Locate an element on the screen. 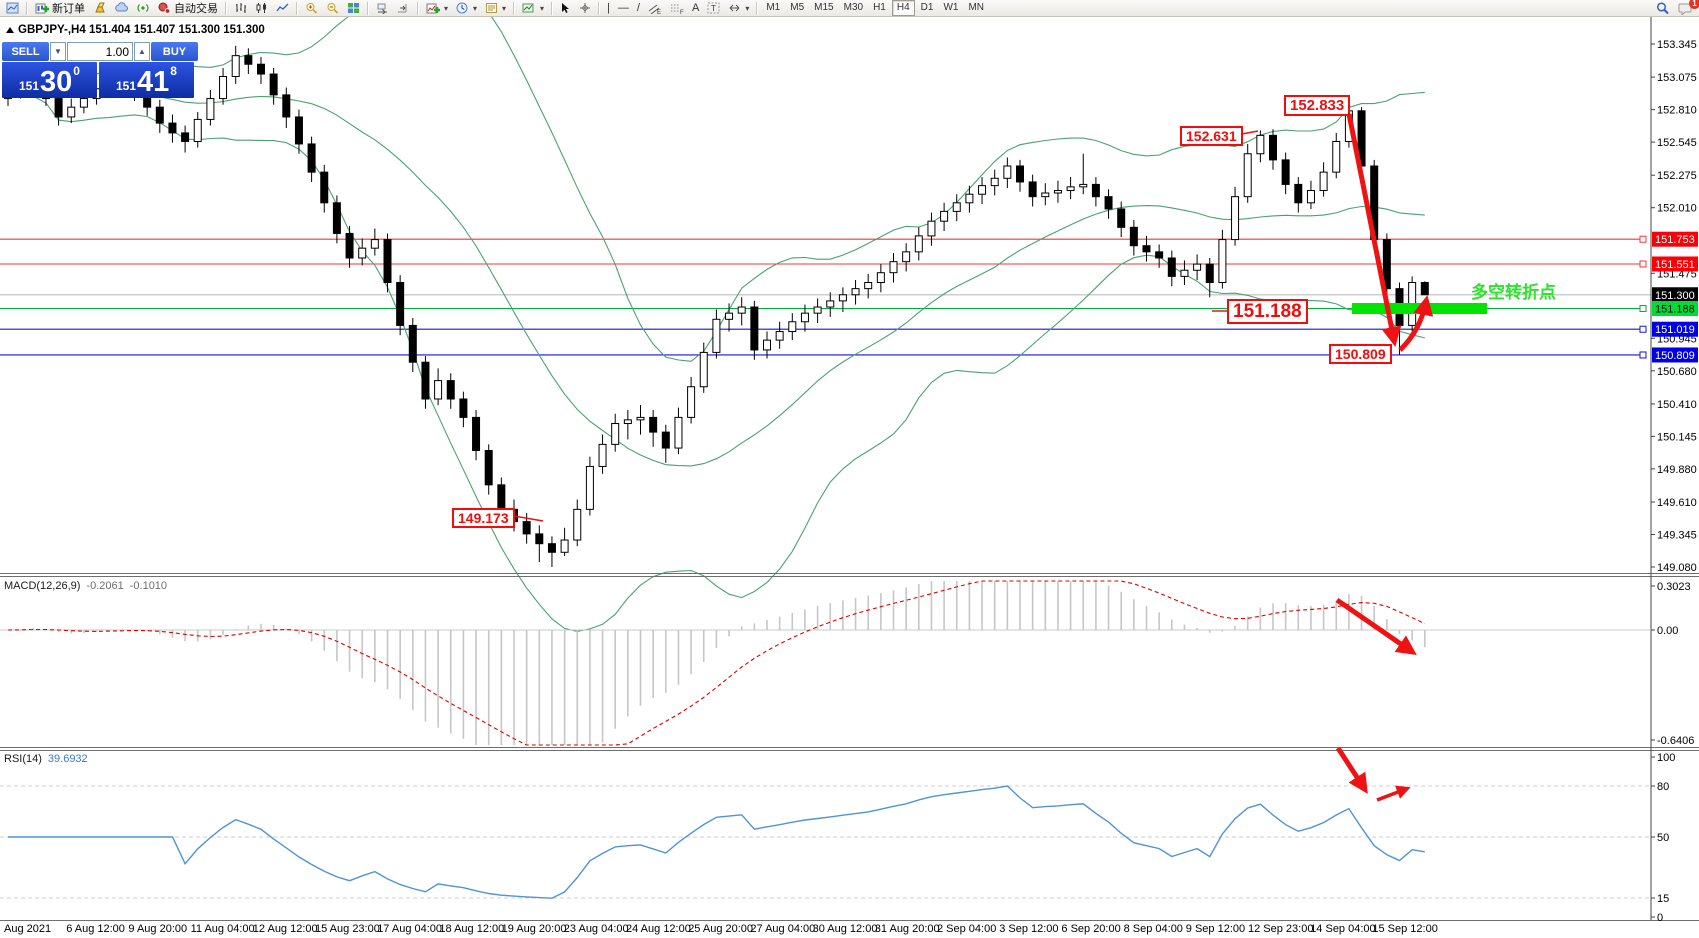 This screenshot has width=1699, height=938. annotation-price-tag-150.809: 150.809 is located at coordinates (1360, 354).